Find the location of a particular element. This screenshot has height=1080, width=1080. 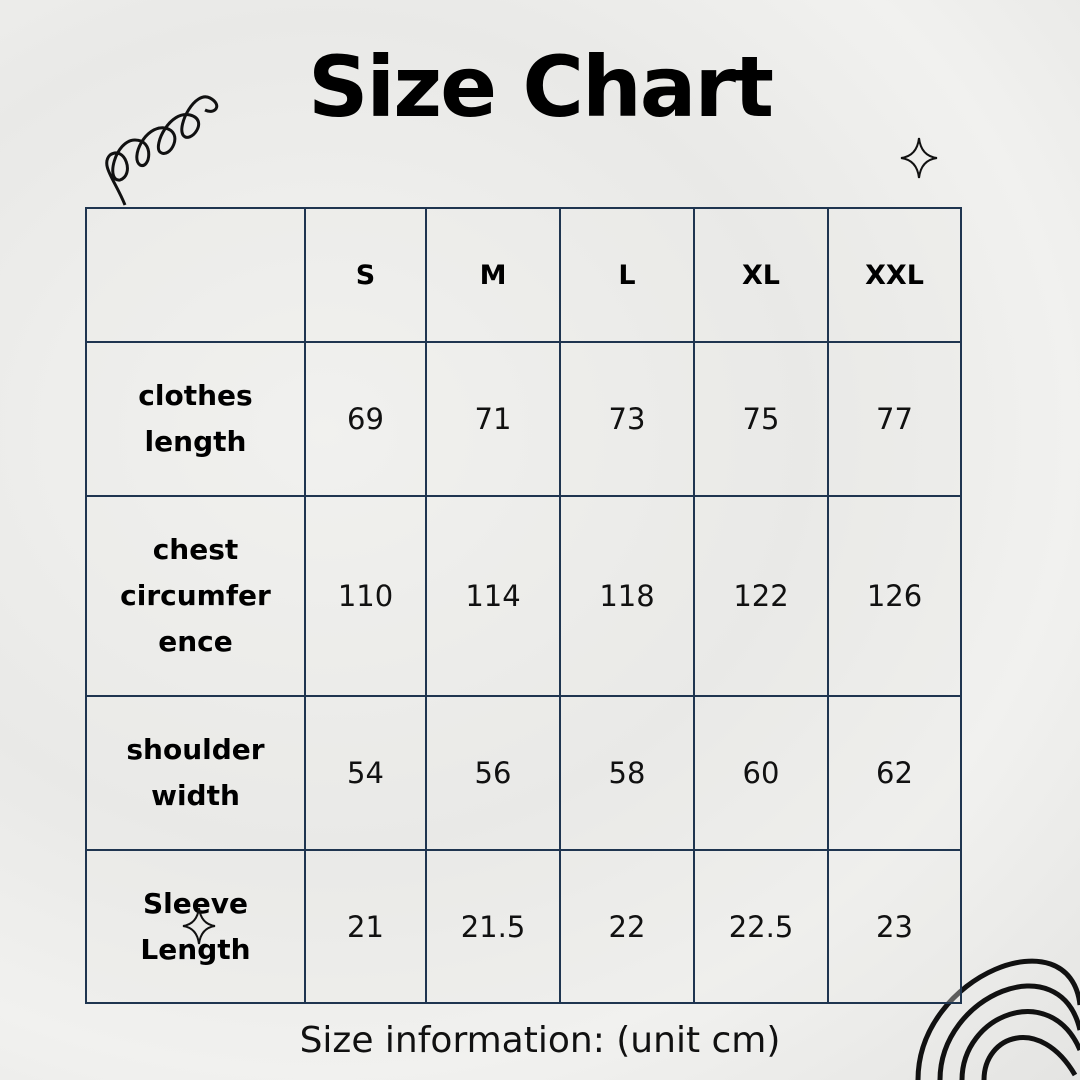

row-label: clothes length is located at coordinates (195, 419).